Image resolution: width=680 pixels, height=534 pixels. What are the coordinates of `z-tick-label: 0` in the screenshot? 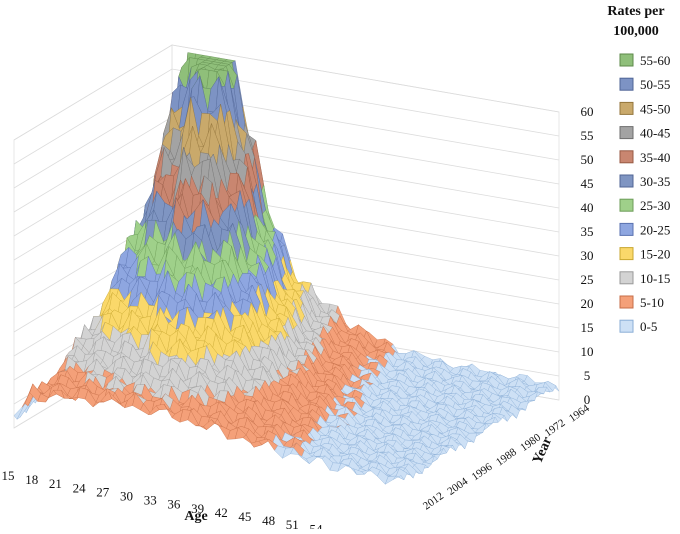 It's located at (587, 399).